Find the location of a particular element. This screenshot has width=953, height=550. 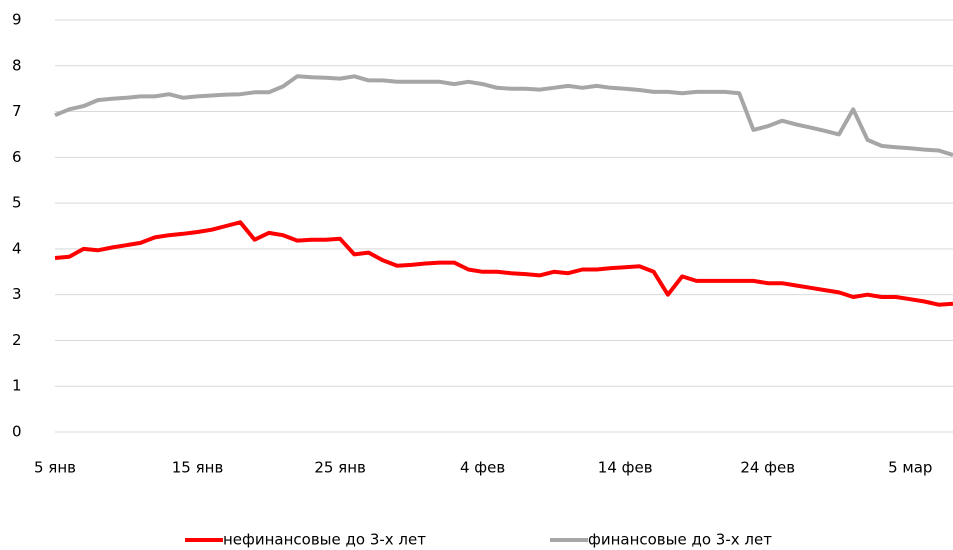

y-tick-label: 4 is located at coordinates (17, 248).